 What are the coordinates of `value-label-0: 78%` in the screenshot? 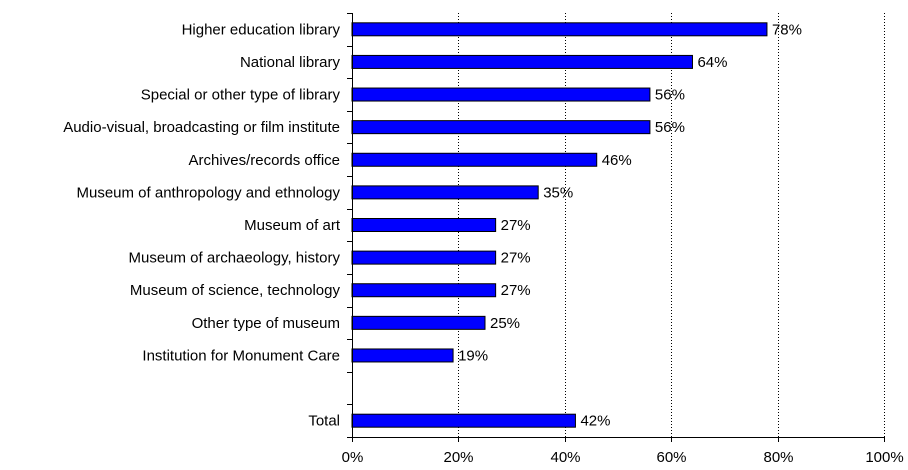 It's located at (787, 29).